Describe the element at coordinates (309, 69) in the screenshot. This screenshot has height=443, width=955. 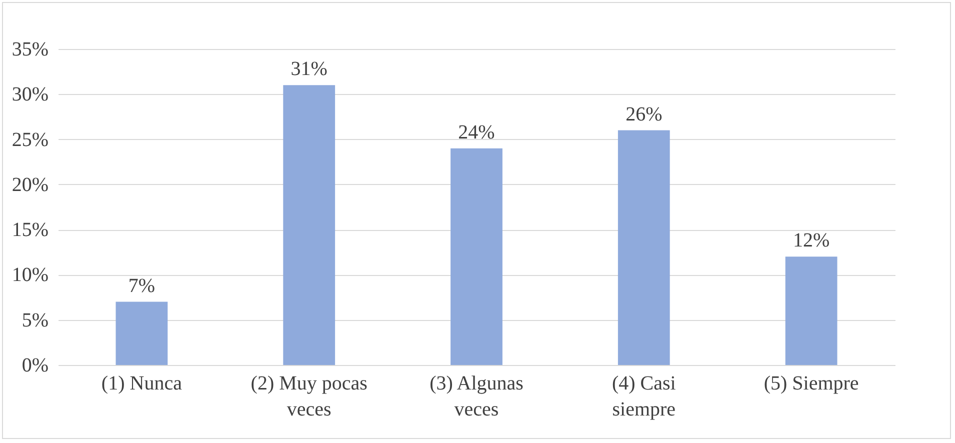
I see `data-label: 31%` at that location.